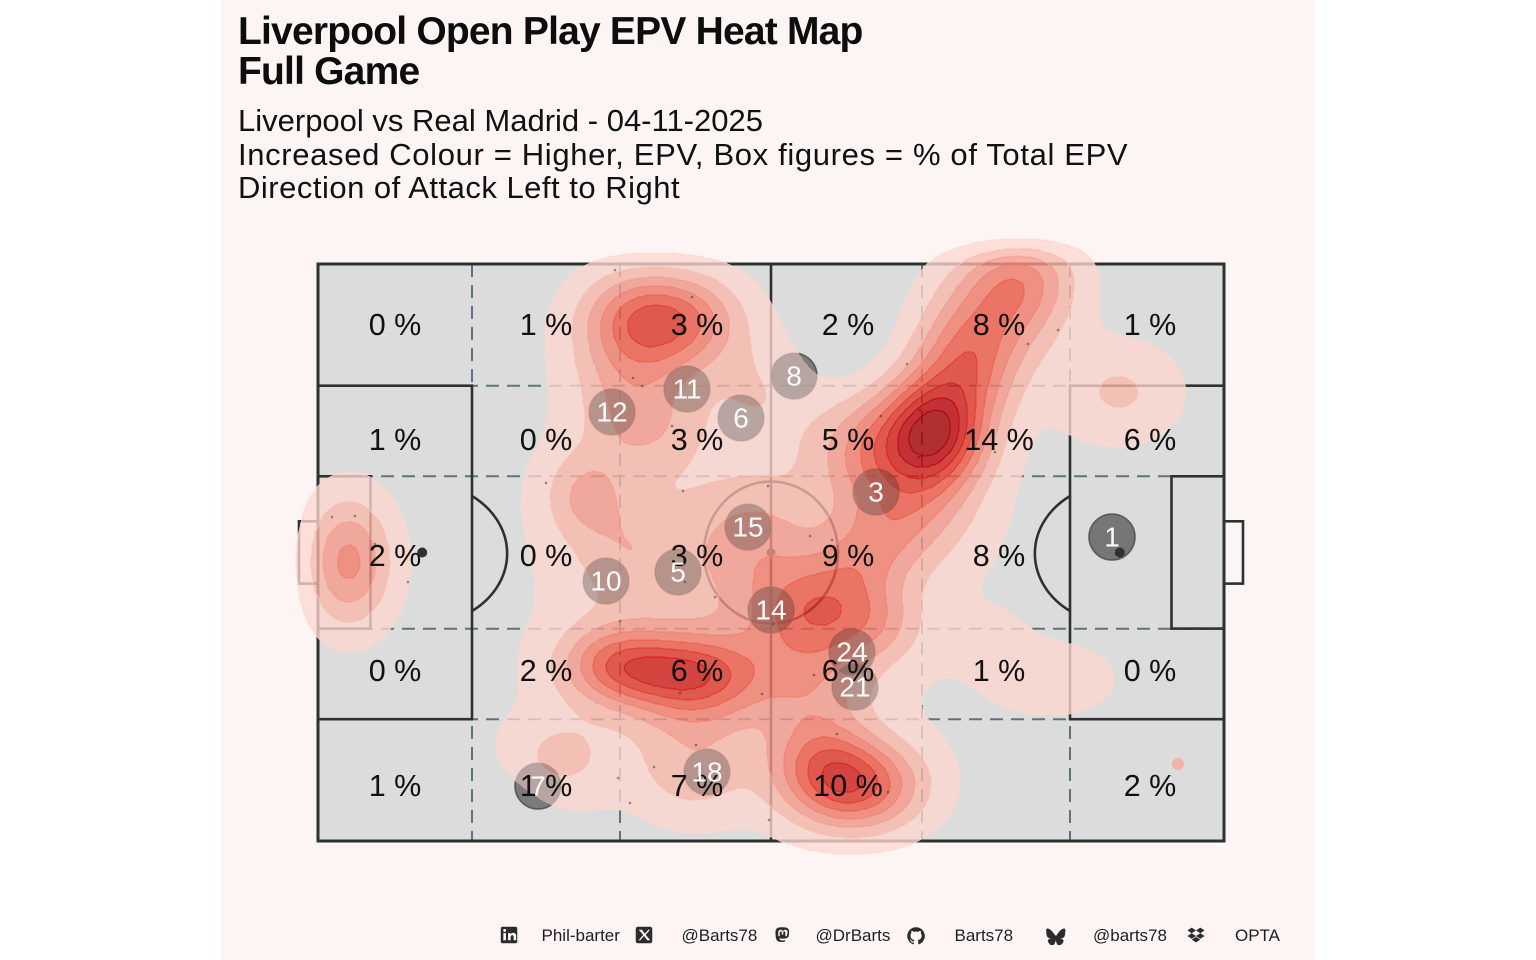  What do you see at coordinates (848, 440) in the screenshot?
I see `svg-text: 5 %` at bounding box center [848, 440].